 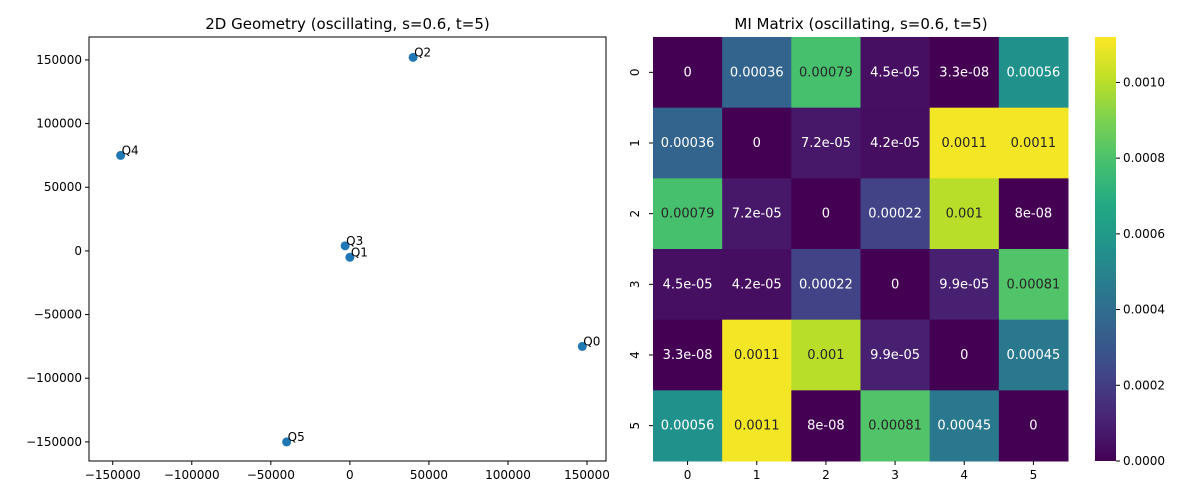 I want to click on colorbar: 0.0000 0.0002 0.0004 0.0006 0.0008 0.0010, so click(x=1130, y=252).